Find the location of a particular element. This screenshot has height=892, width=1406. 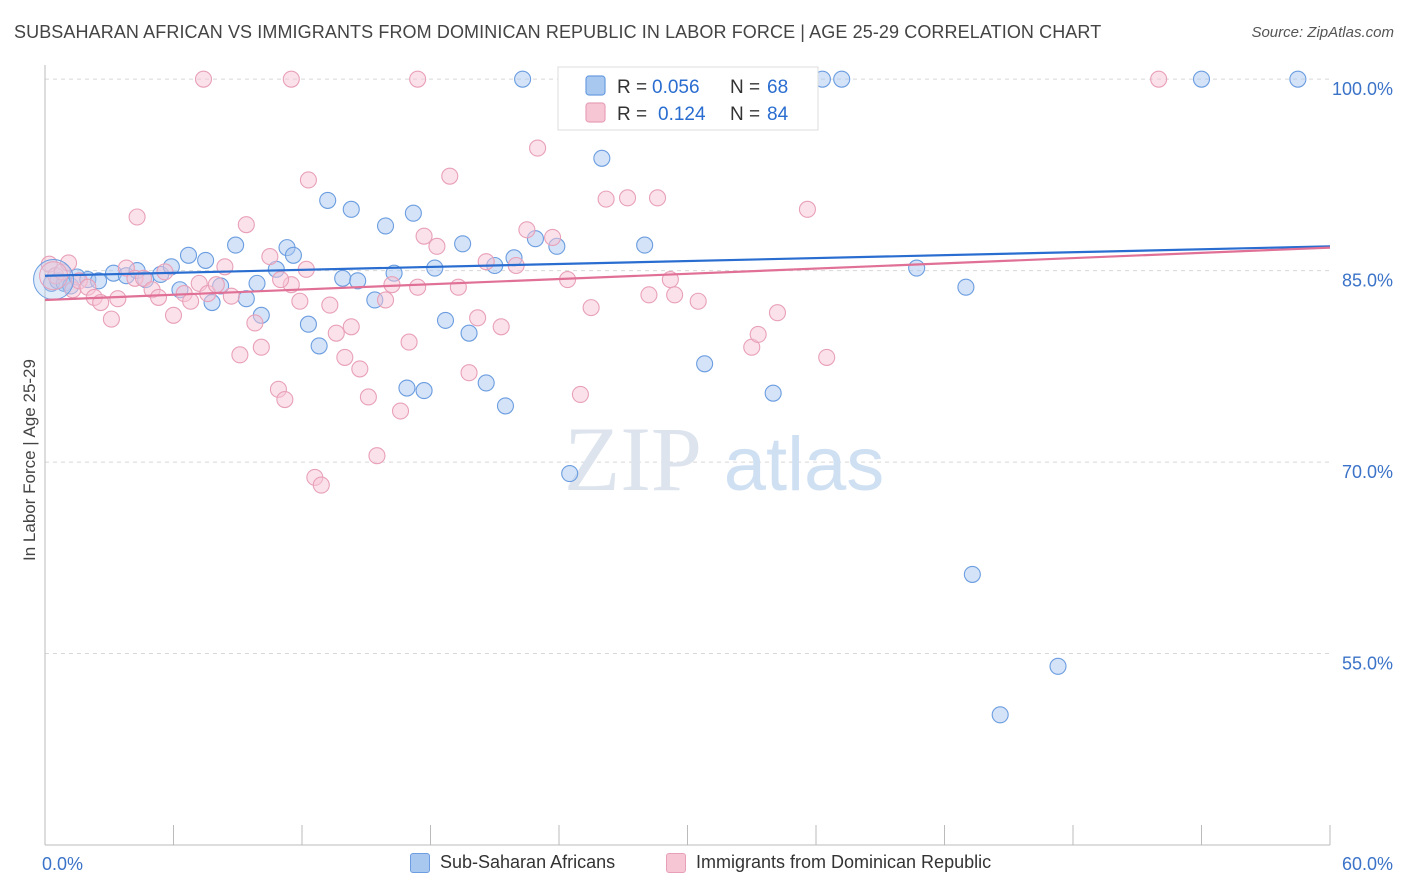

trend-lines is located at coordinates (687, 273).